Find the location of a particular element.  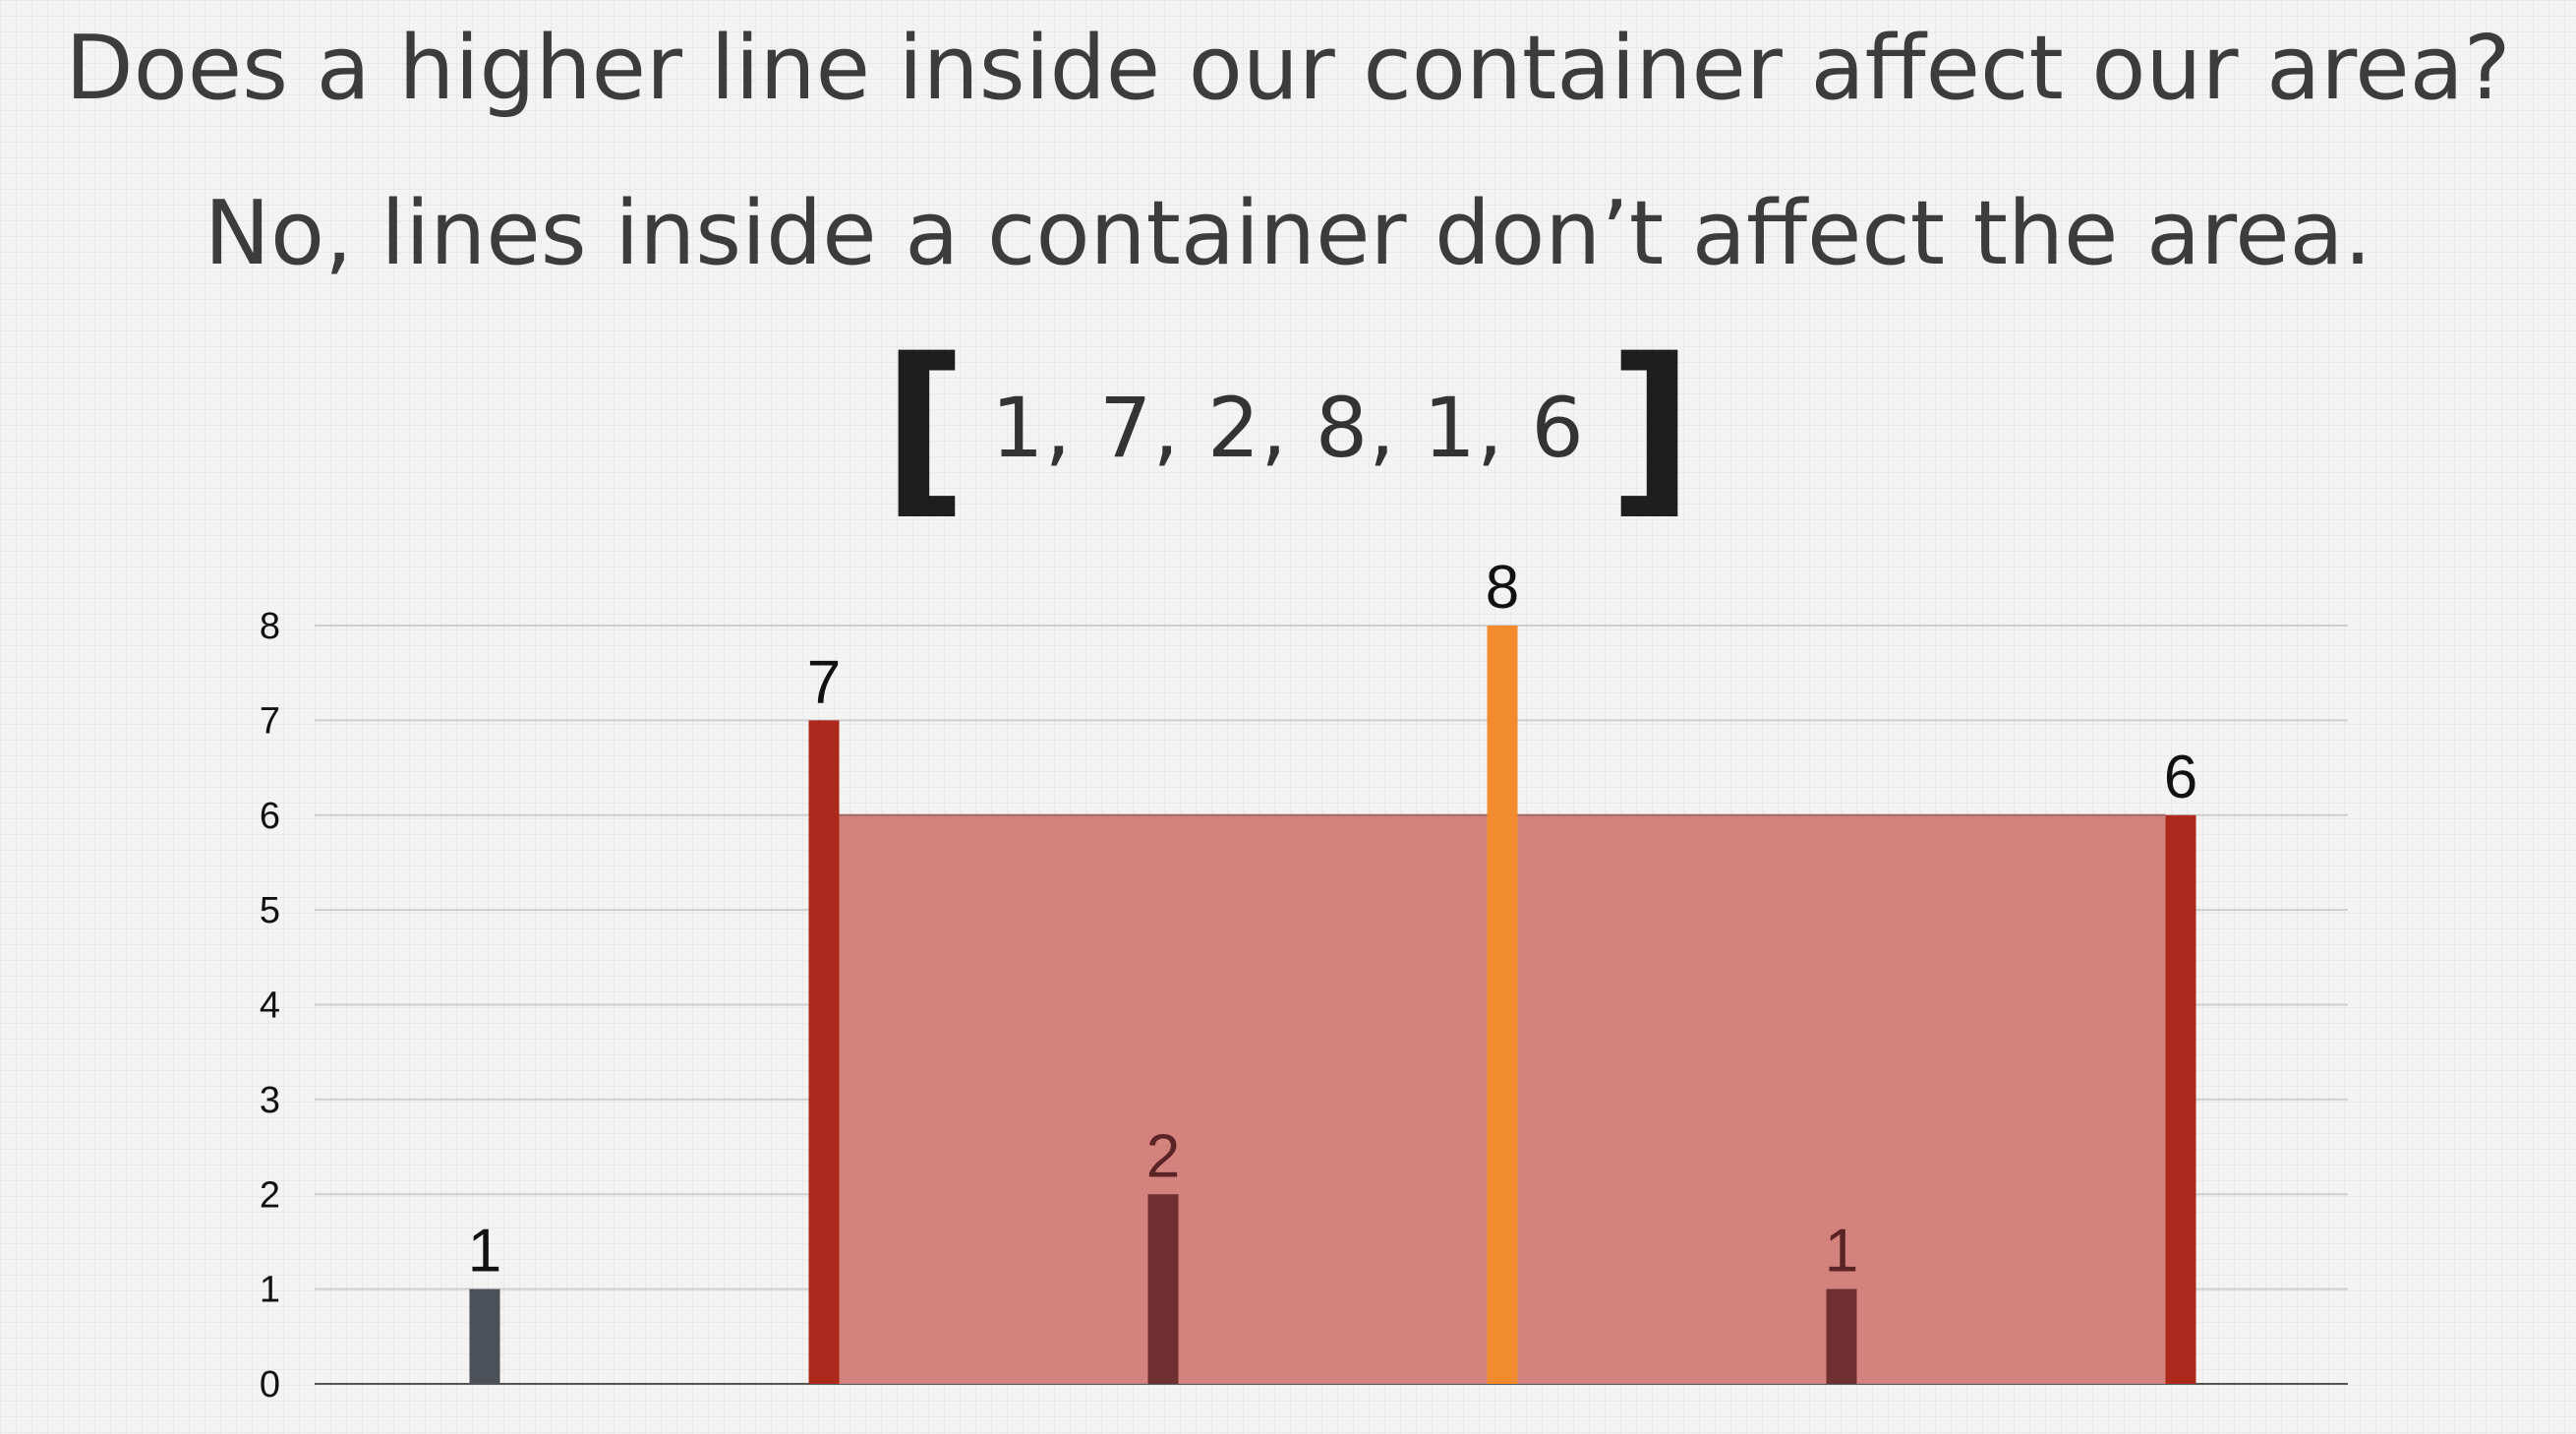

array-display: [ 1, 7, 2, 8, 1, 6 ] is located at coordinates (1288, 427).